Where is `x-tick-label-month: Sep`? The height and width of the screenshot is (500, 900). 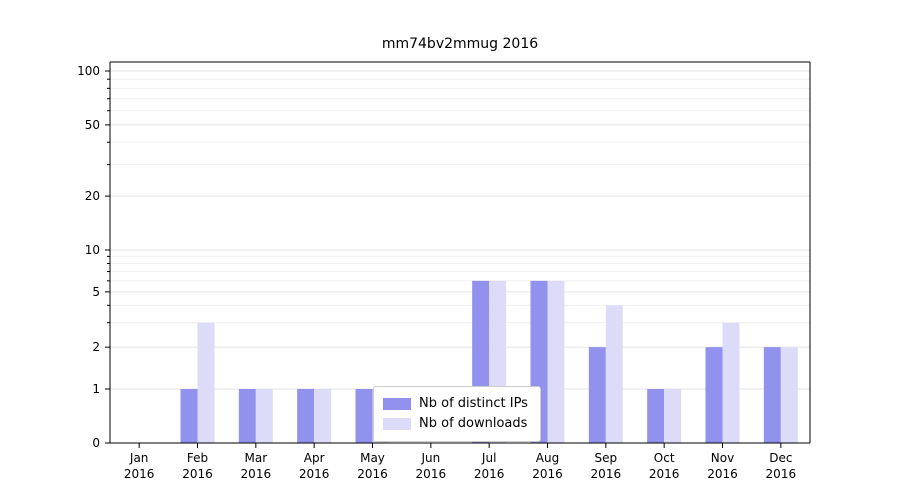
x-tick-label-month: Sep is located at coordinates (606, 458).